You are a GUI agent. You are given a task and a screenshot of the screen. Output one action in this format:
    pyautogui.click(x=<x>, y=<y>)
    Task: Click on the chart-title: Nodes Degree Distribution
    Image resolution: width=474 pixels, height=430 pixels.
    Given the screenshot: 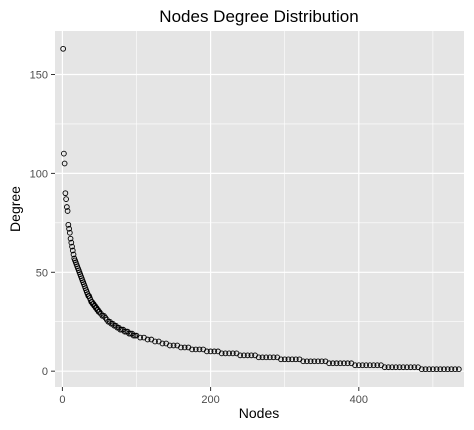 What is the action you would take?
    pyautogui.click(x=258, y=16)
    